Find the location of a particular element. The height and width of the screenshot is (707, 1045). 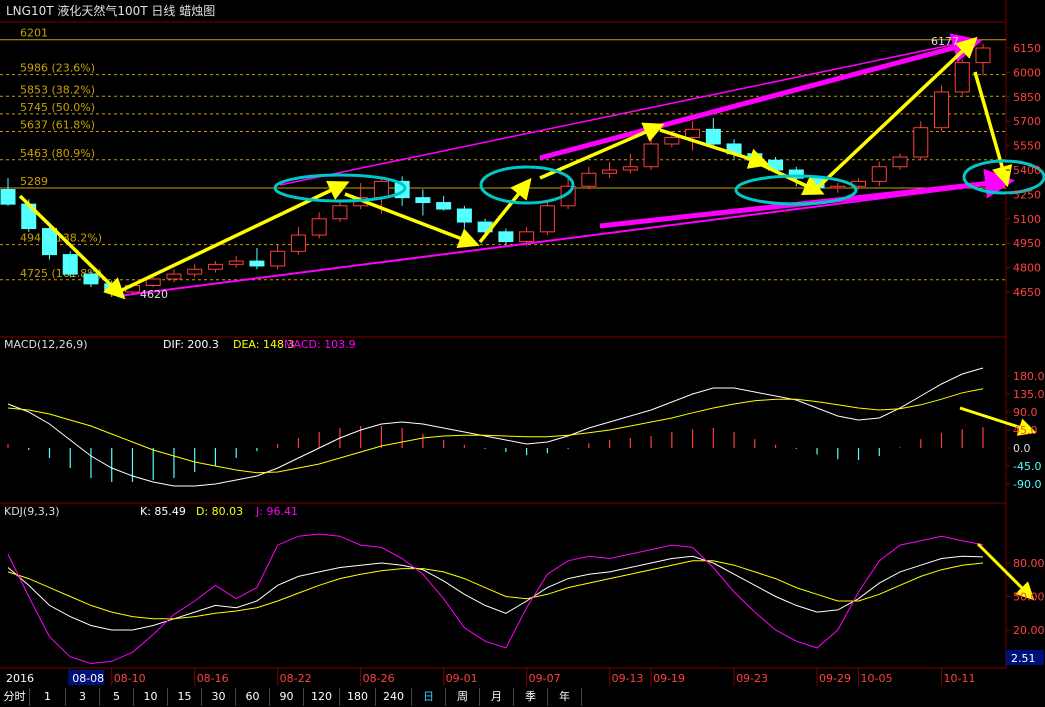

x-tick-label: 10-05 is located at coordinates (877, 678).